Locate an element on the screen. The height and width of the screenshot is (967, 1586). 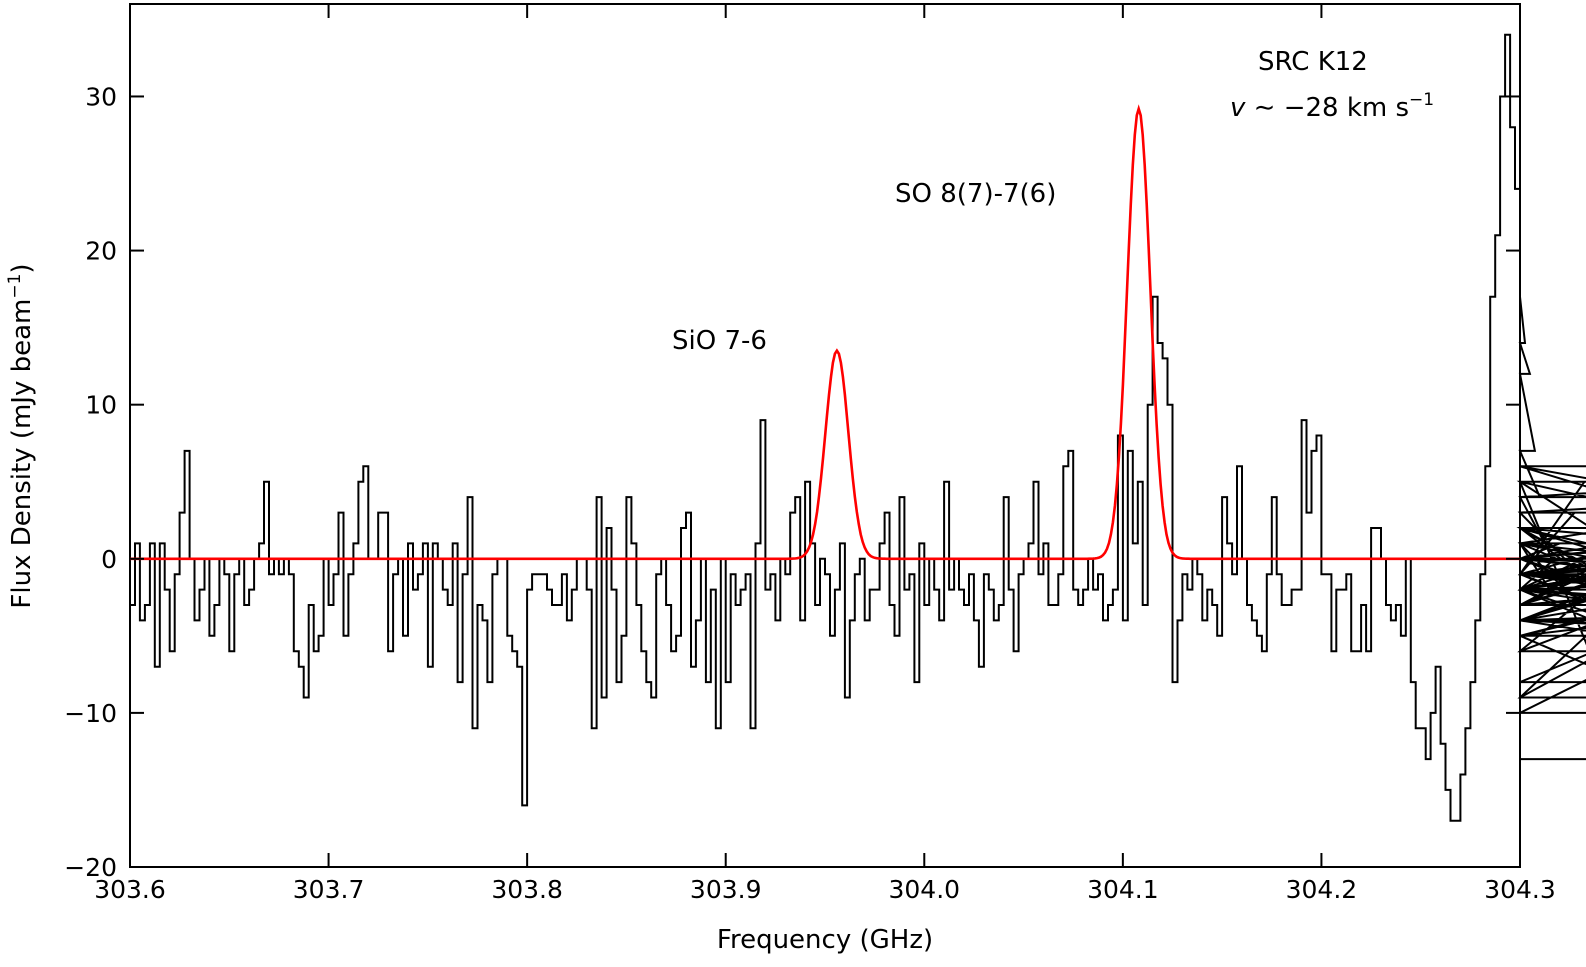
so-line-label: SO 8(7)-7(6) is located at coordinates (975, 194).